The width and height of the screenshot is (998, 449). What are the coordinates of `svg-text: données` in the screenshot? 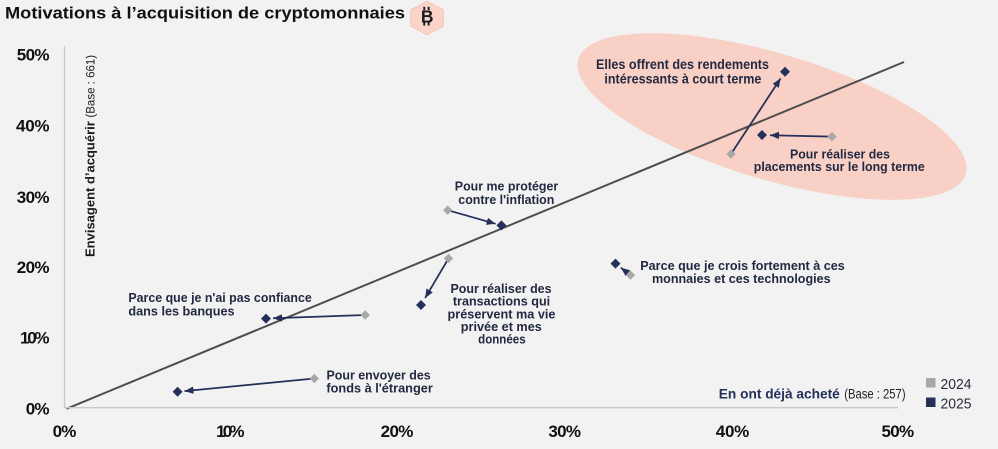 It's located at (502, 339).